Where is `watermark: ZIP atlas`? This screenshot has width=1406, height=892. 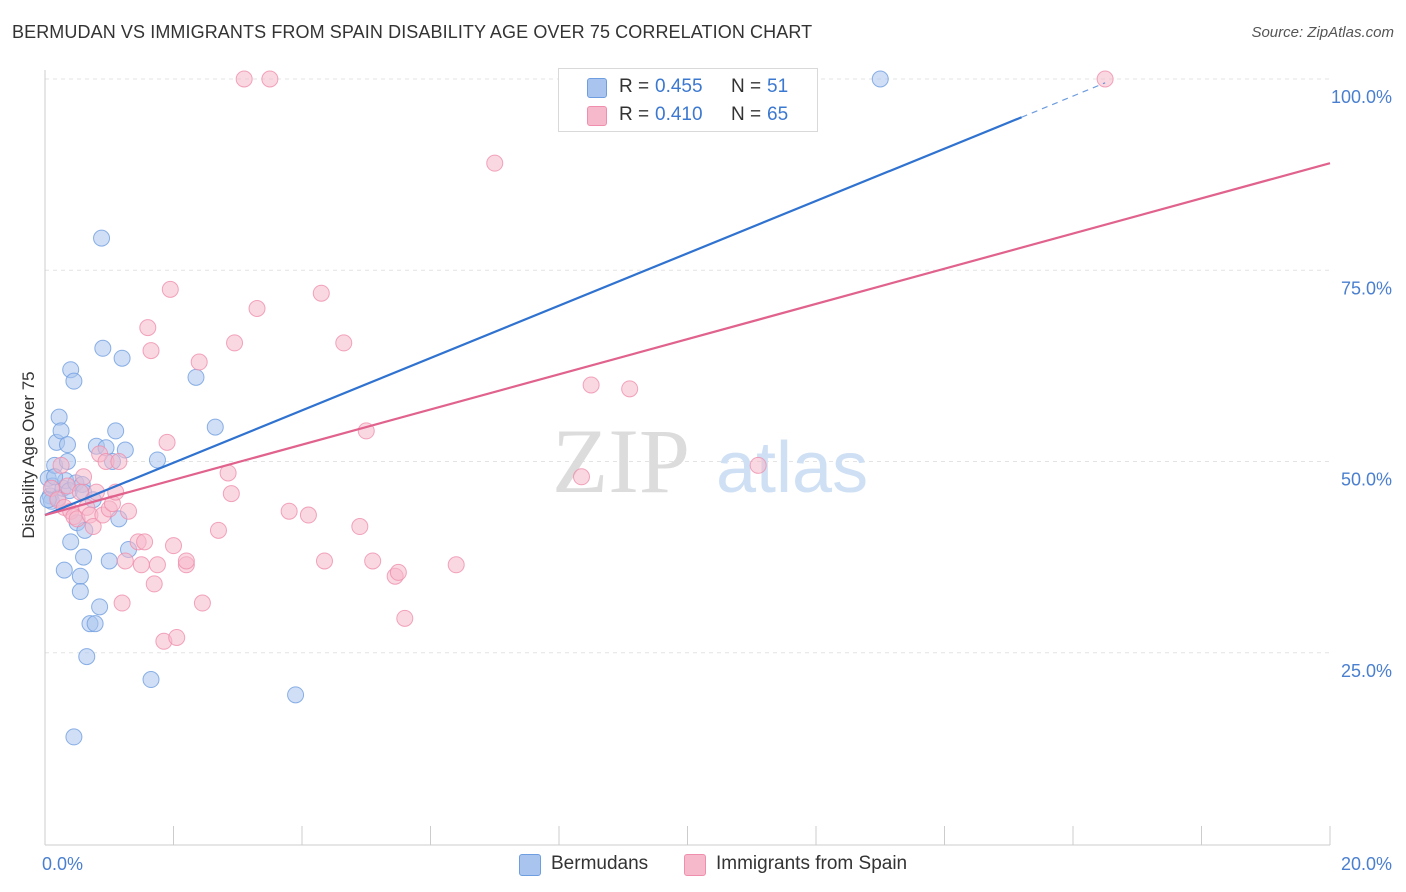
watermark: ZIP atlas is located at coordinates (710, 461).